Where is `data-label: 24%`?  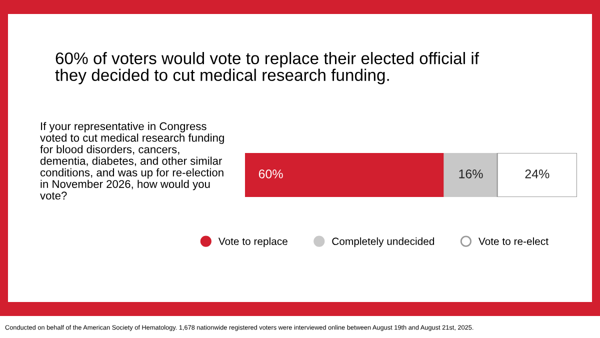
data-label: 24% is located at coordinates (537, 174).